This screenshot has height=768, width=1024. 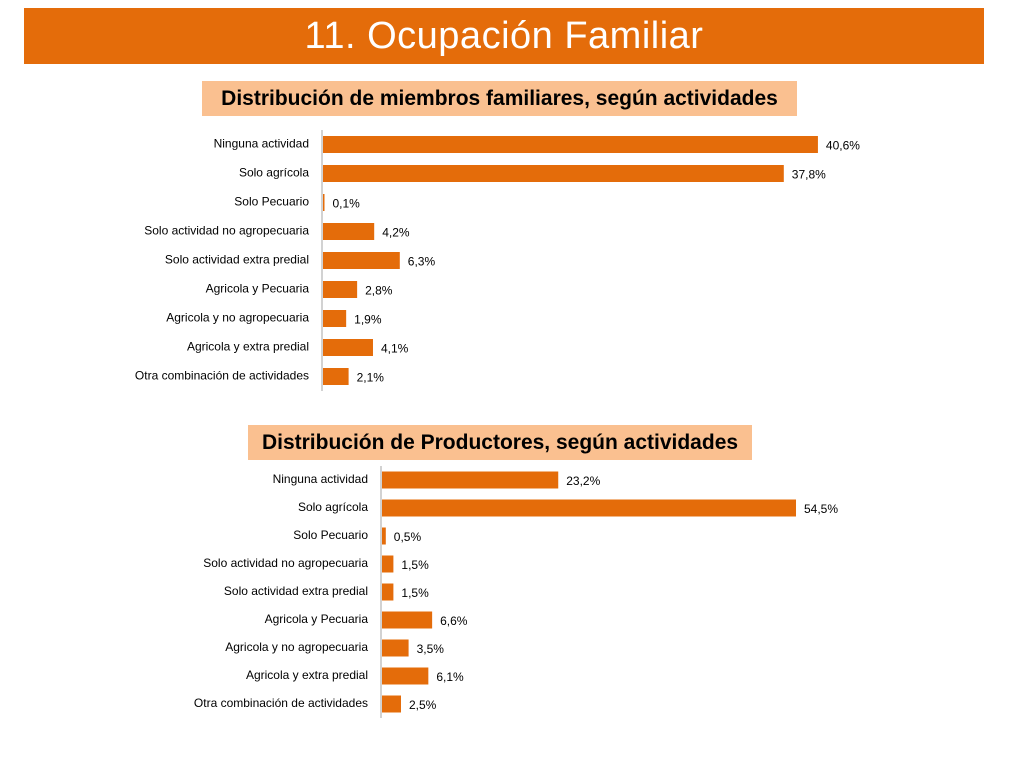 I want to click on chart1-value-label: 40,6%, so click(x=843, y=146).